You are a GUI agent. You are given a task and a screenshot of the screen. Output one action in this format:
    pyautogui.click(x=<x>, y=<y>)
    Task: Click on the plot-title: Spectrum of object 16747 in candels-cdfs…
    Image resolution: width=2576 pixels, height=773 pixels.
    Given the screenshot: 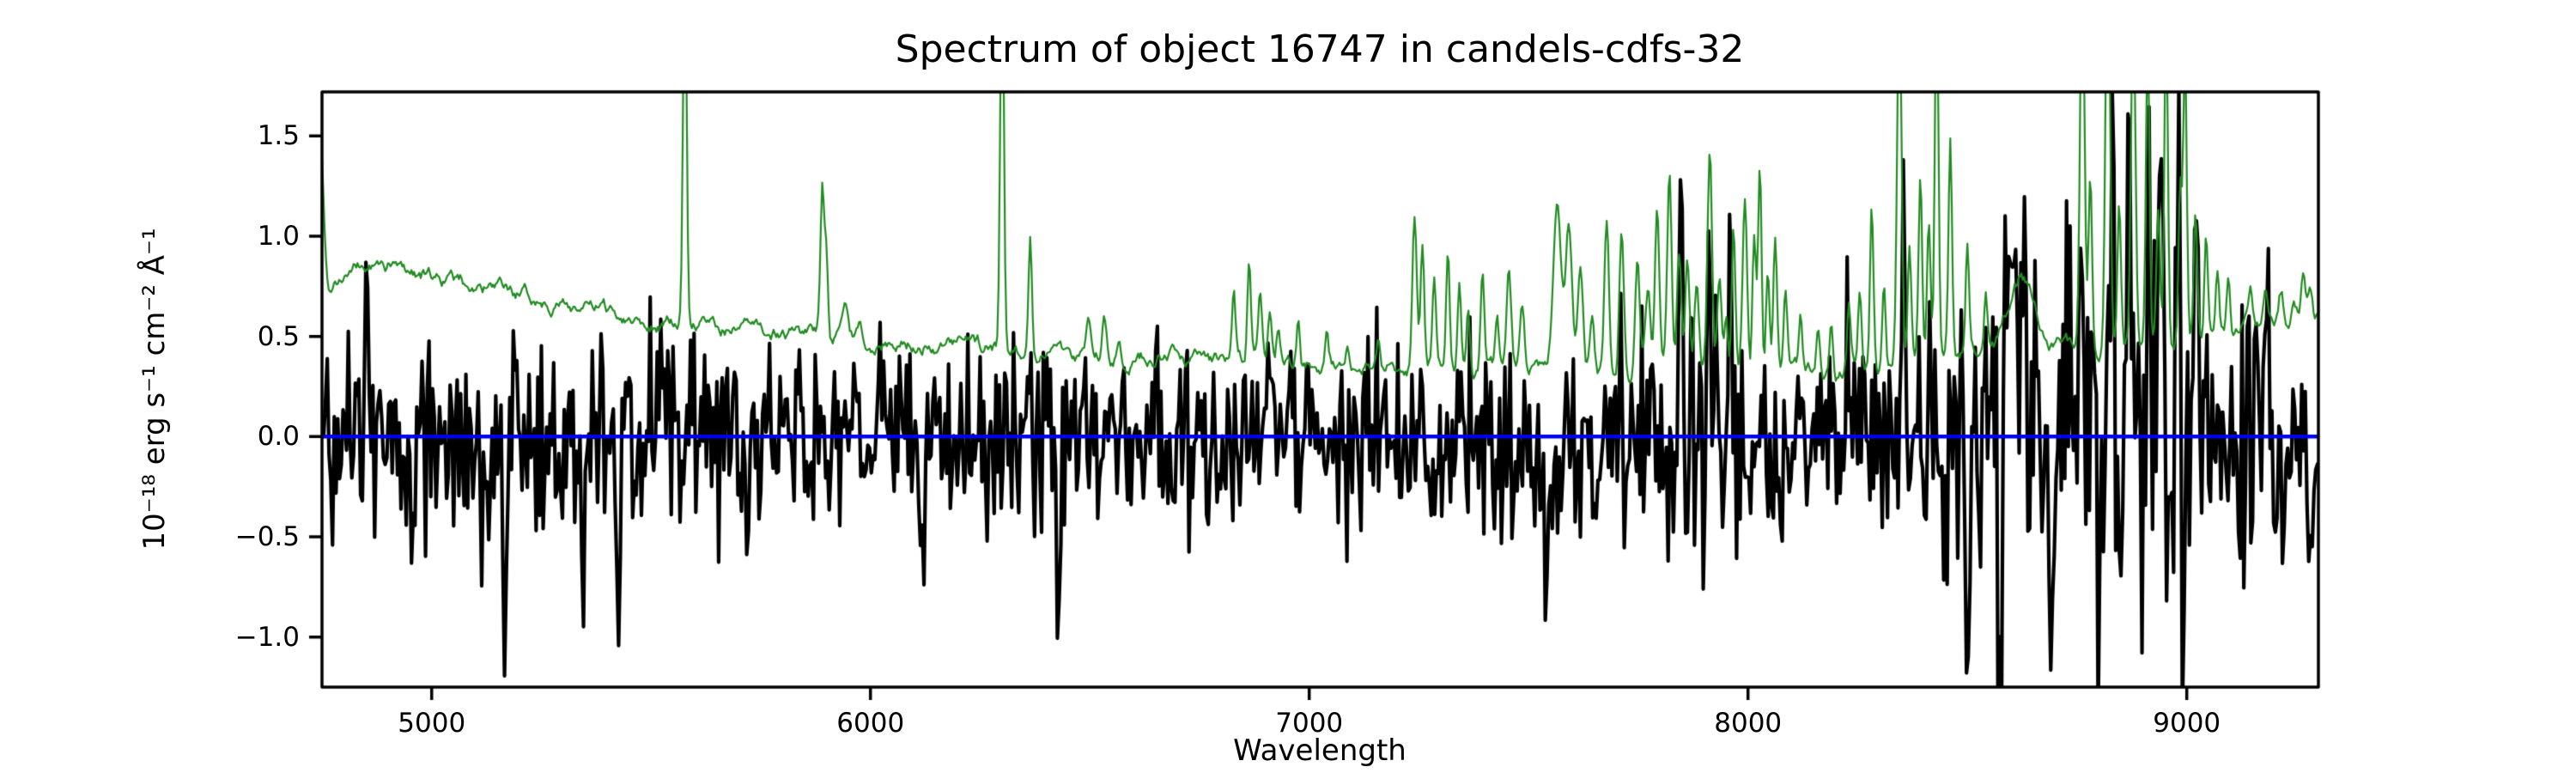 What is the action you would take?
    pyautogui.click(x=1320, y=49)
    